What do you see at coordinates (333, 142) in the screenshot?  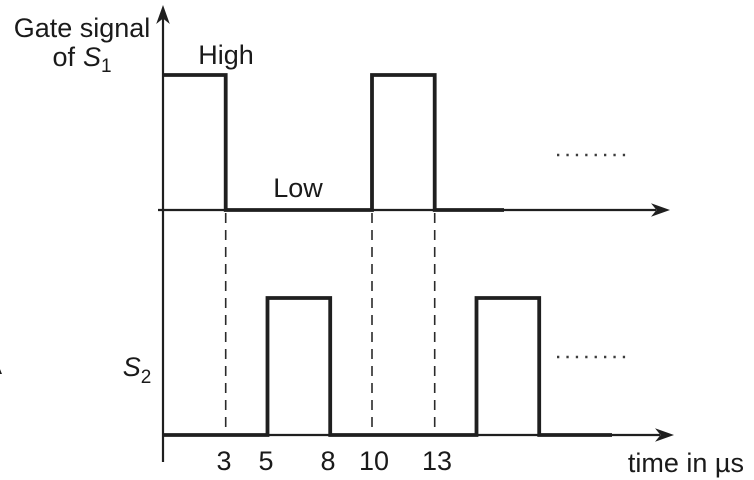 I see `s1-waveform` at bounding box center [333, 142].